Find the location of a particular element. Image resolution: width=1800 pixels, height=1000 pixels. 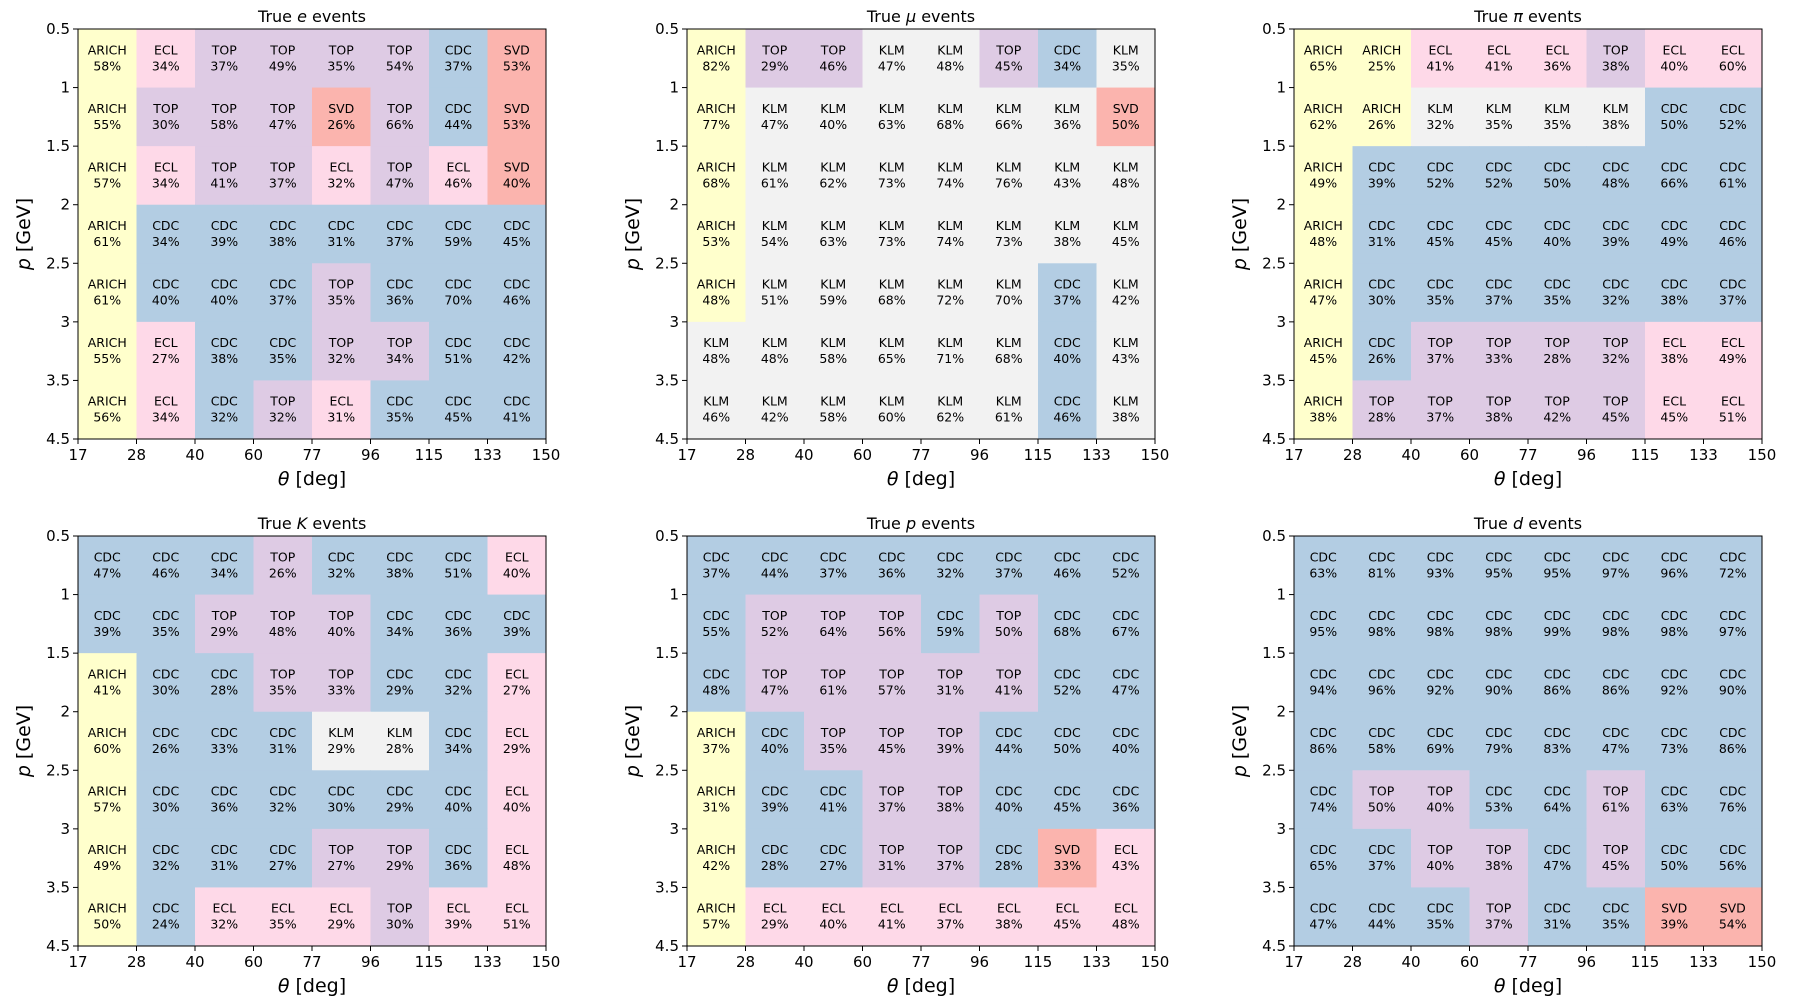

cell-percentage: 52% is located at coordinates (1733, 124).